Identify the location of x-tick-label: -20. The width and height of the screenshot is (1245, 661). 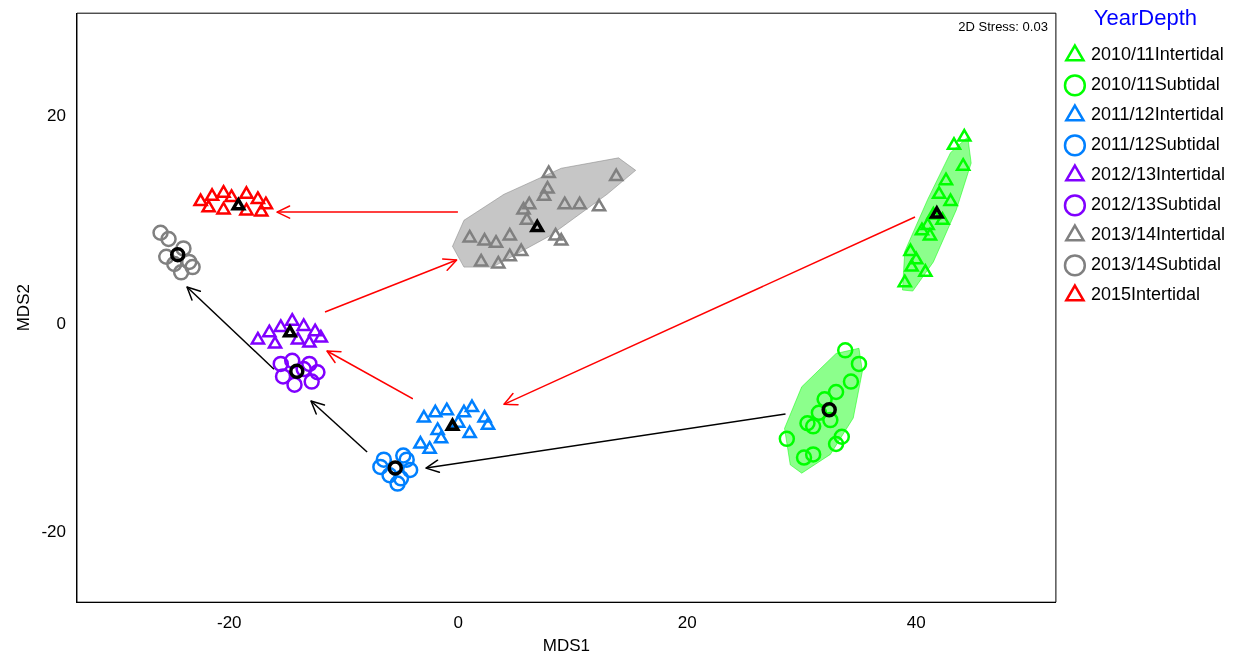
(229, 623).